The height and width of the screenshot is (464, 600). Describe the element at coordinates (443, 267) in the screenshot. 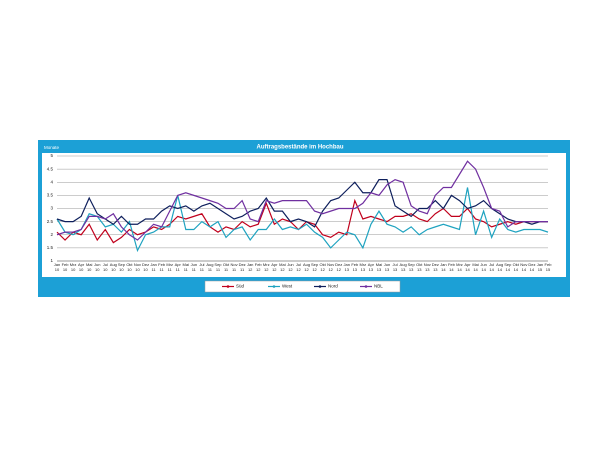

I see `x-tick-label: Jan 14` at that location.